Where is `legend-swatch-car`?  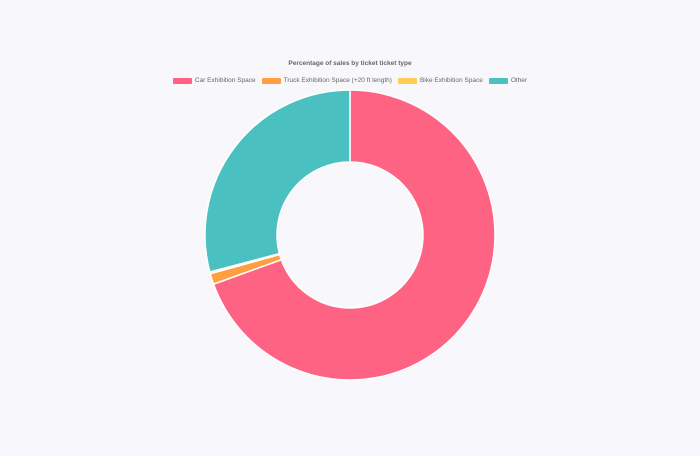 legend-swatch-car is located at coordinates (182, 81).